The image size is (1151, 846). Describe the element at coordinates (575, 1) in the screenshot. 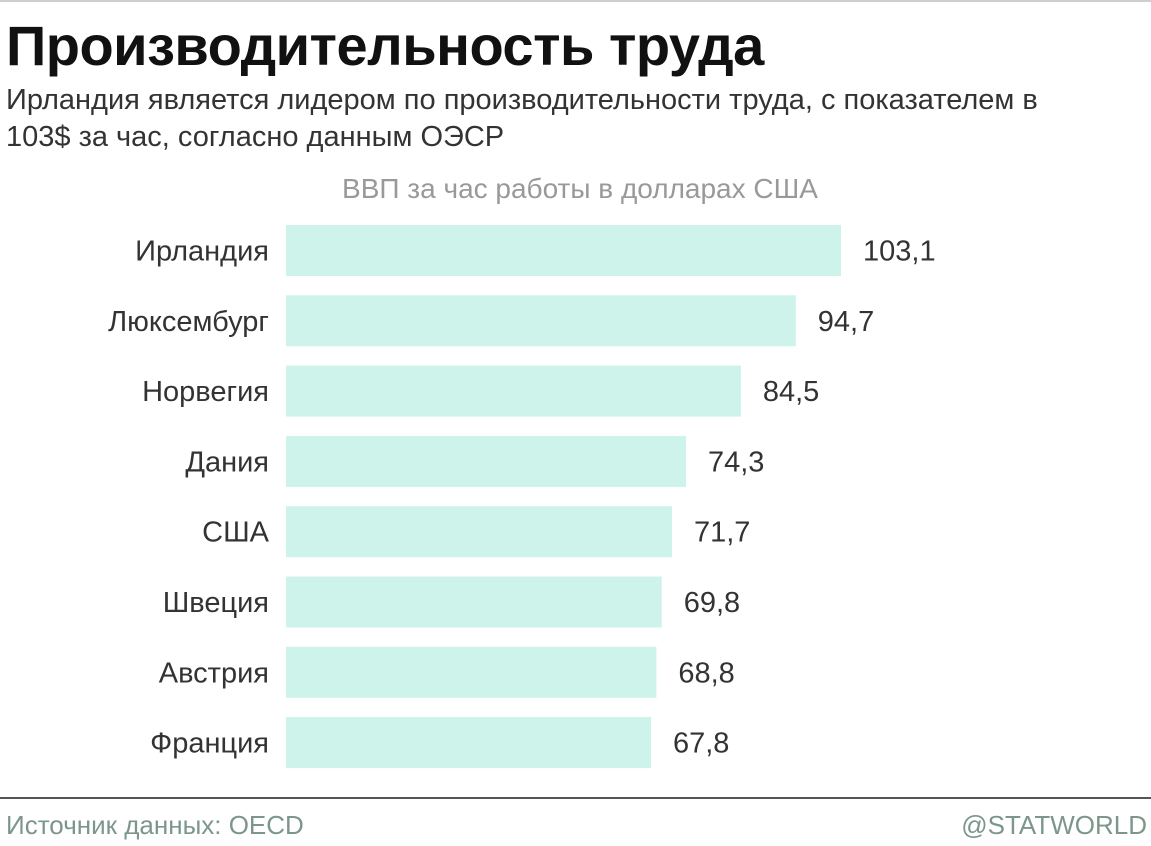

I see `top-rule` at that location.